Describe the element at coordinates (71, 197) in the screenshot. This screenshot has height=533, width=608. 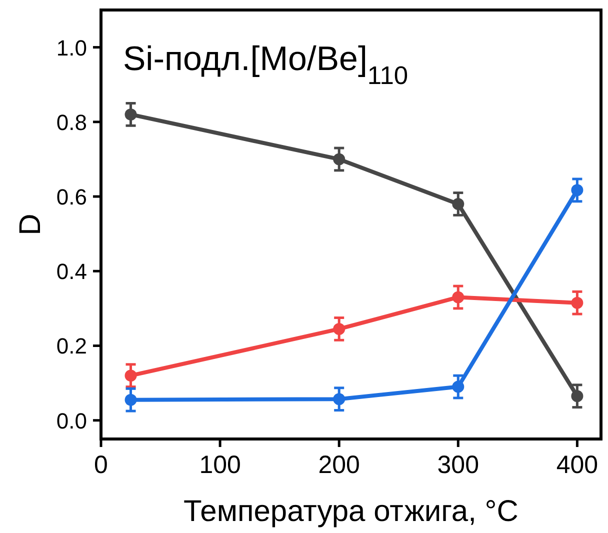
I see `y-tick-label: 0.6` at that location.